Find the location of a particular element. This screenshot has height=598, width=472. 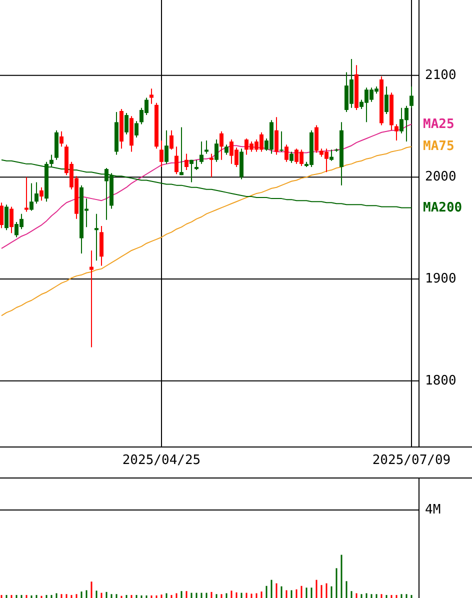

series-label: MA200 is located at coordinates (442, 208).